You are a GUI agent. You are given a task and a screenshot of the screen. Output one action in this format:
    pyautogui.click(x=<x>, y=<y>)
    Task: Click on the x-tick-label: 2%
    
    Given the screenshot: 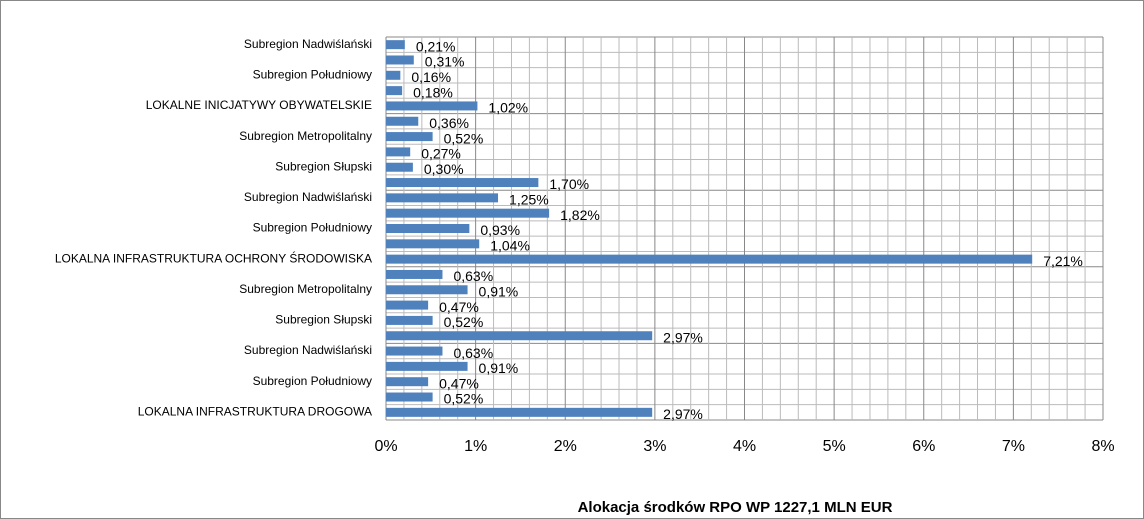 What is the action you would take?
    pyautogui.click(x=565, y=446)
    